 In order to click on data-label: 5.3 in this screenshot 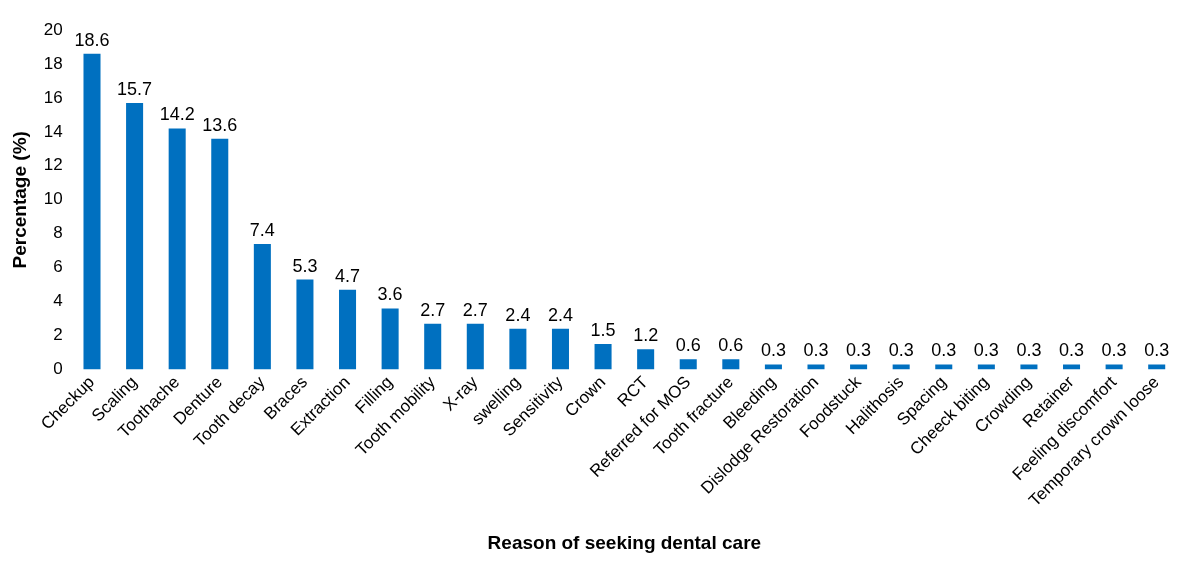, I will do `click(305, 265)`.